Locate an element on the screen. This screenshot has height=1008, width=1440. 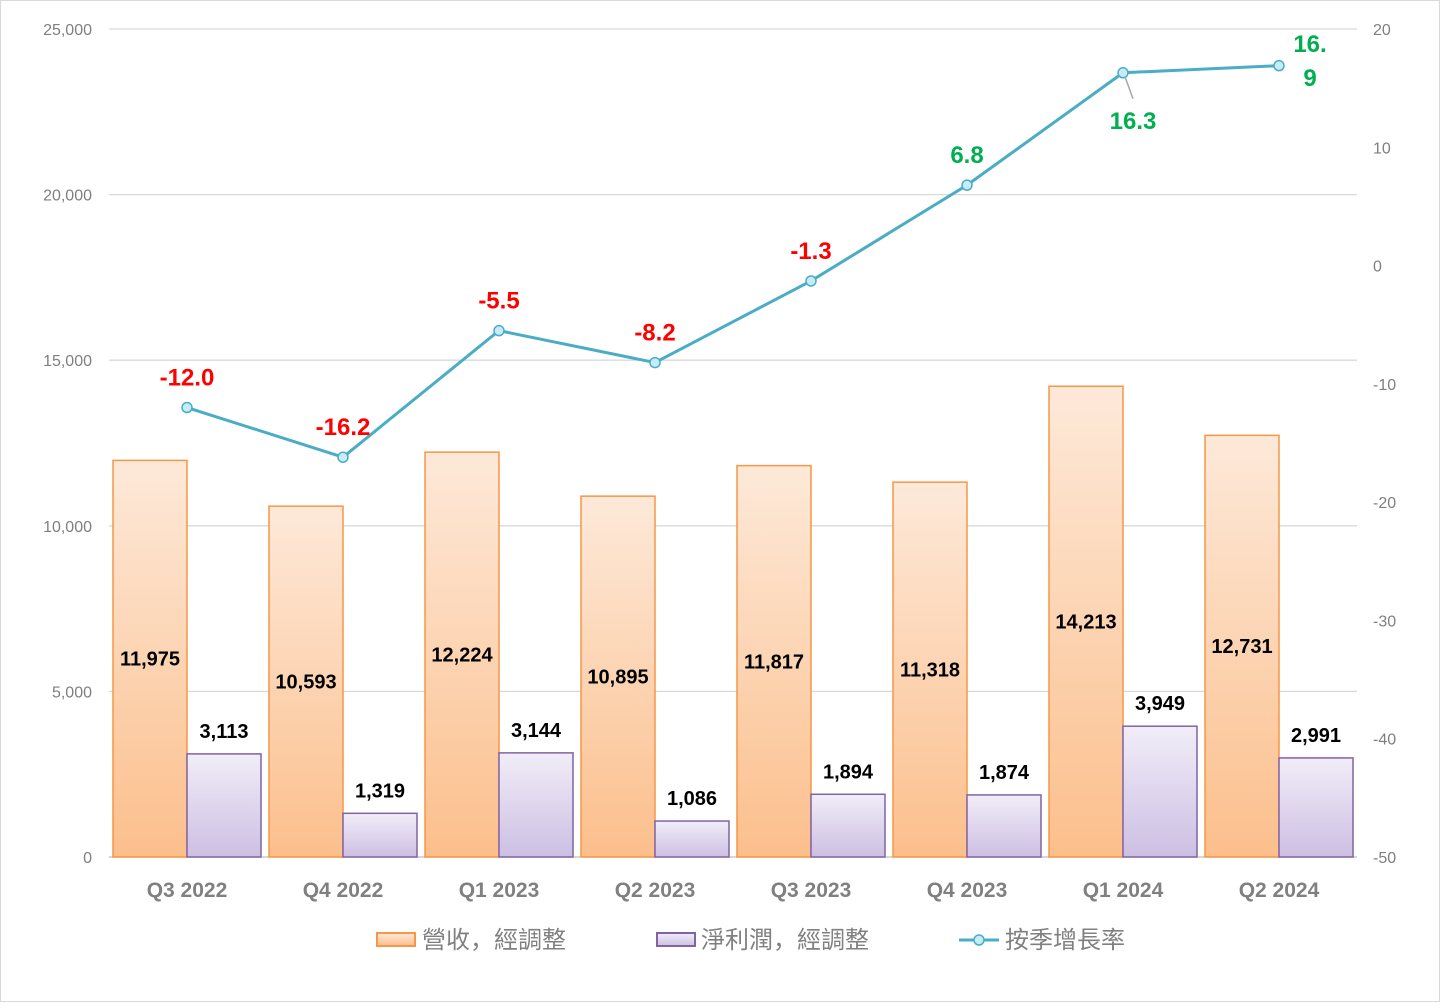
revenue-label: 12,224 is located at coordinates (462, 656).